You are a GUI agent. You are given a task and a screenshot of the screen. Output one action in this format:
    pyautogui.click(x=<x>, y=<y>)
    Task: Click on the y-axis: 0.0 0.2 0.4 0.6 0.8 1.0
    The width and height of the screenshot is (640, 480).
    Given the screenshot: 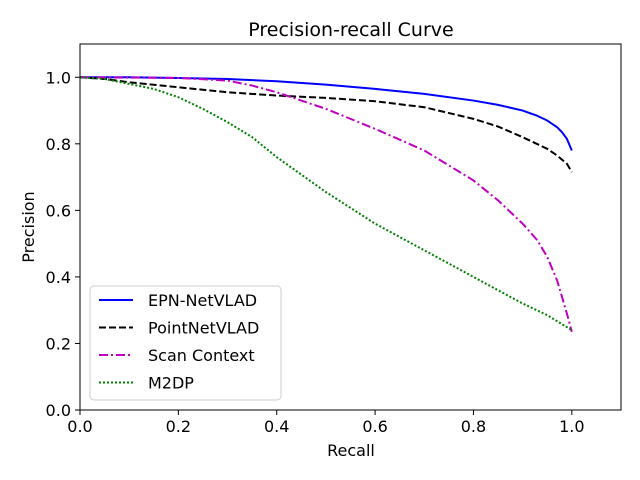 What is the action you would take?
    pyautogui.click(x=63, y=244)
    